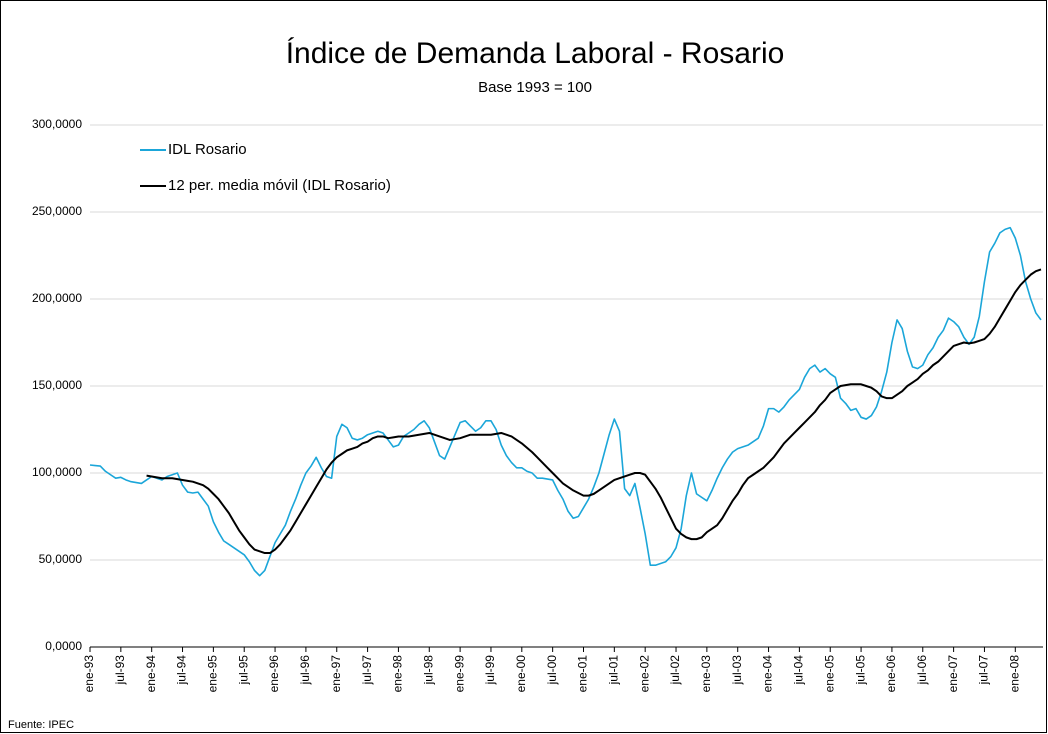  What do you see at coordinates (57, 472) in the screenshot?
I see `y-tick-label: 100,0000` at bounding box center [57, 472].